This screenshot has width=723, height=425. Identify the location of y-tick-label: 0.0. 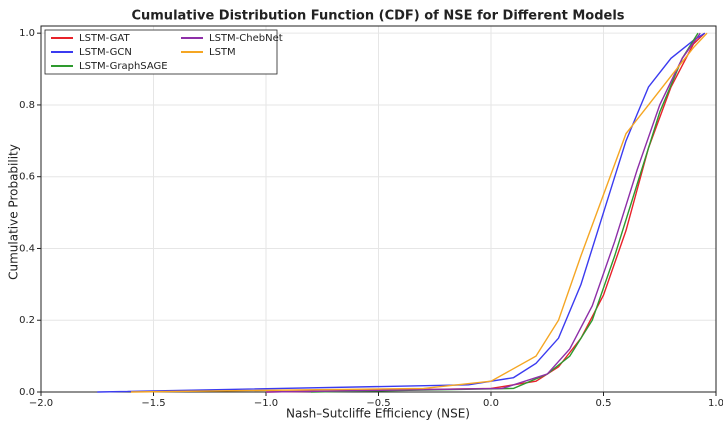
(27, 392).